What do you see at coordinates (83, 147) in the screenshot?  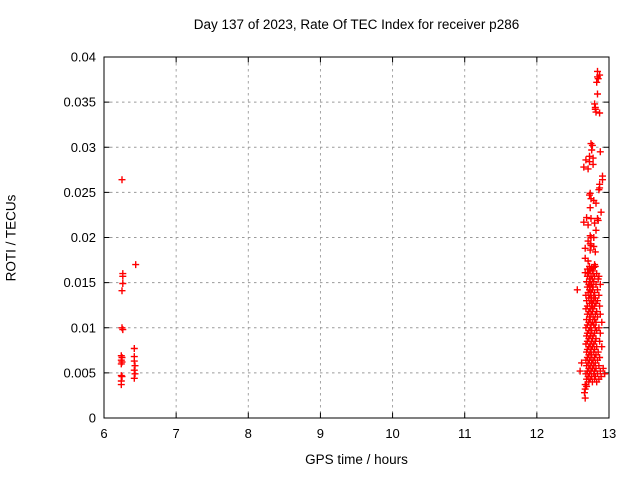 I see `y-tick-label: 0.03` at bounding box center [83, 147].